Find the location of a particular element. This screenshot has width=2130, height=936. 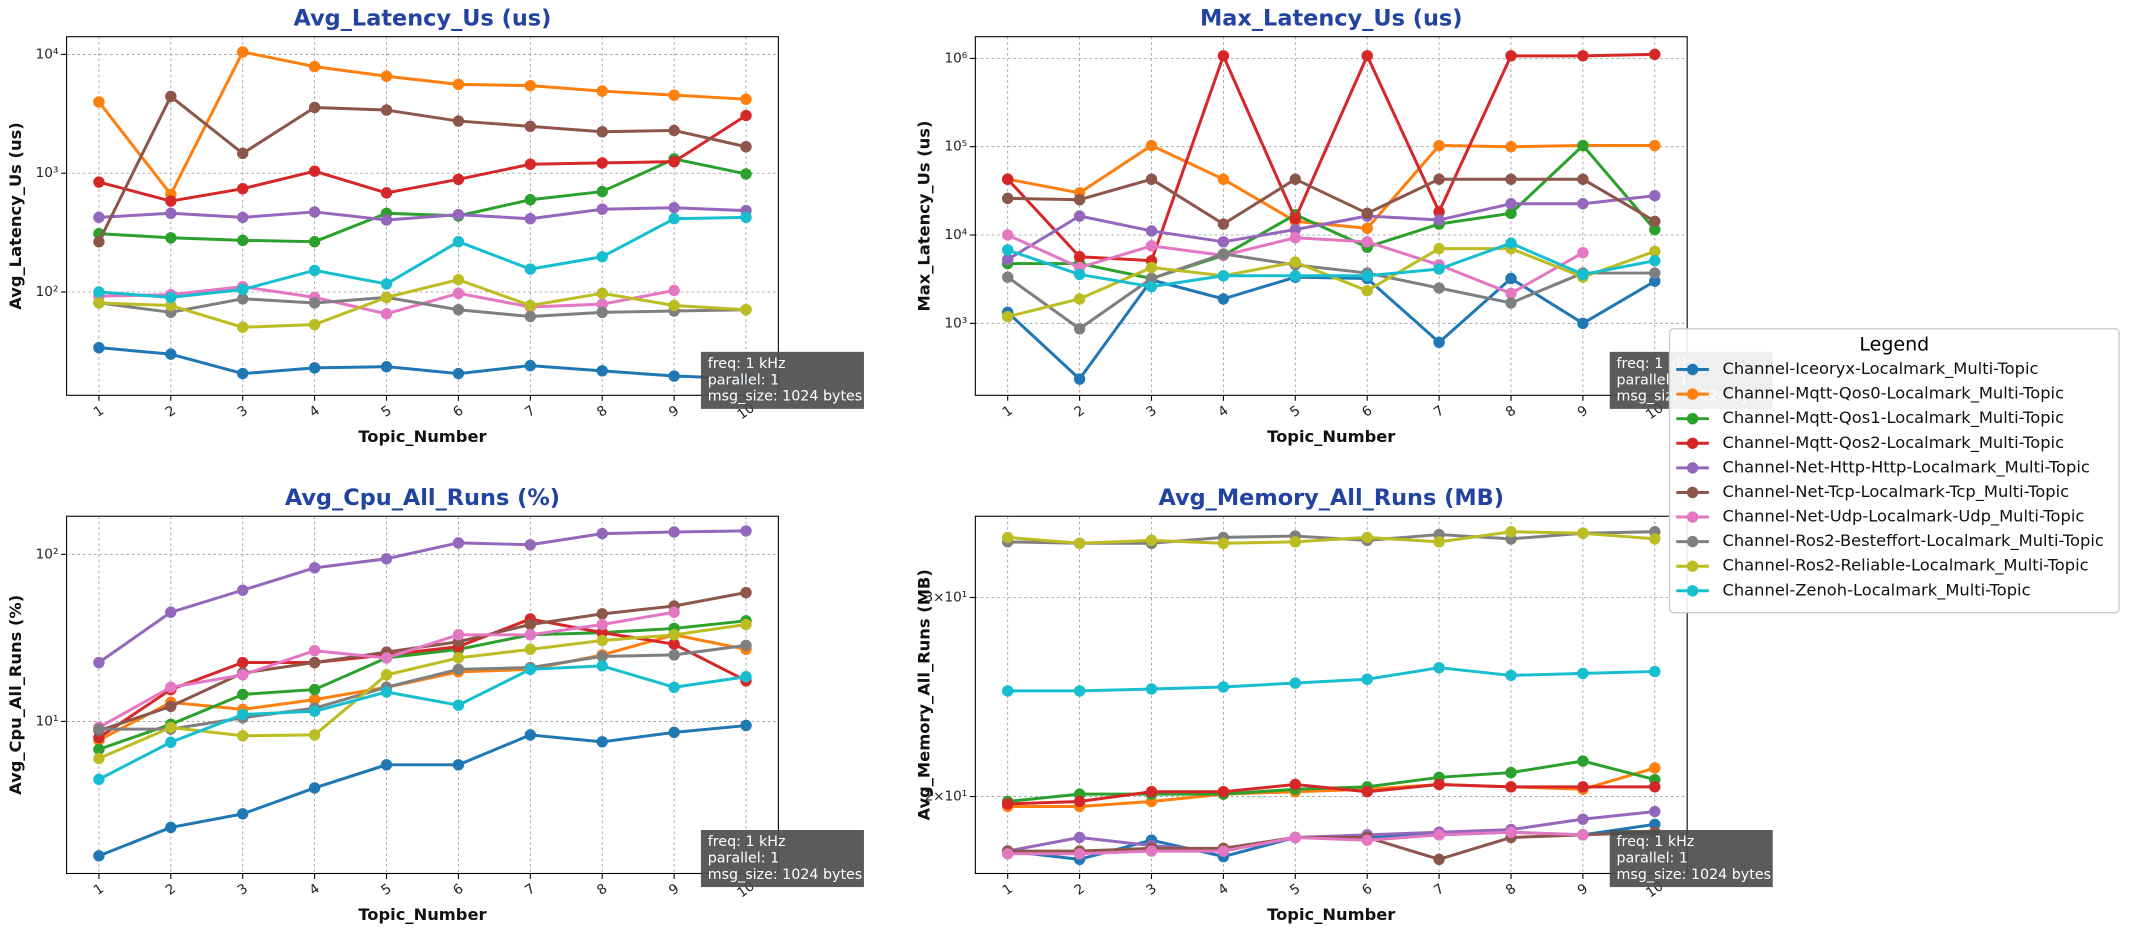

y-axis-label: Avg_Latency_Us (us) is located at coordinates (15, 216).